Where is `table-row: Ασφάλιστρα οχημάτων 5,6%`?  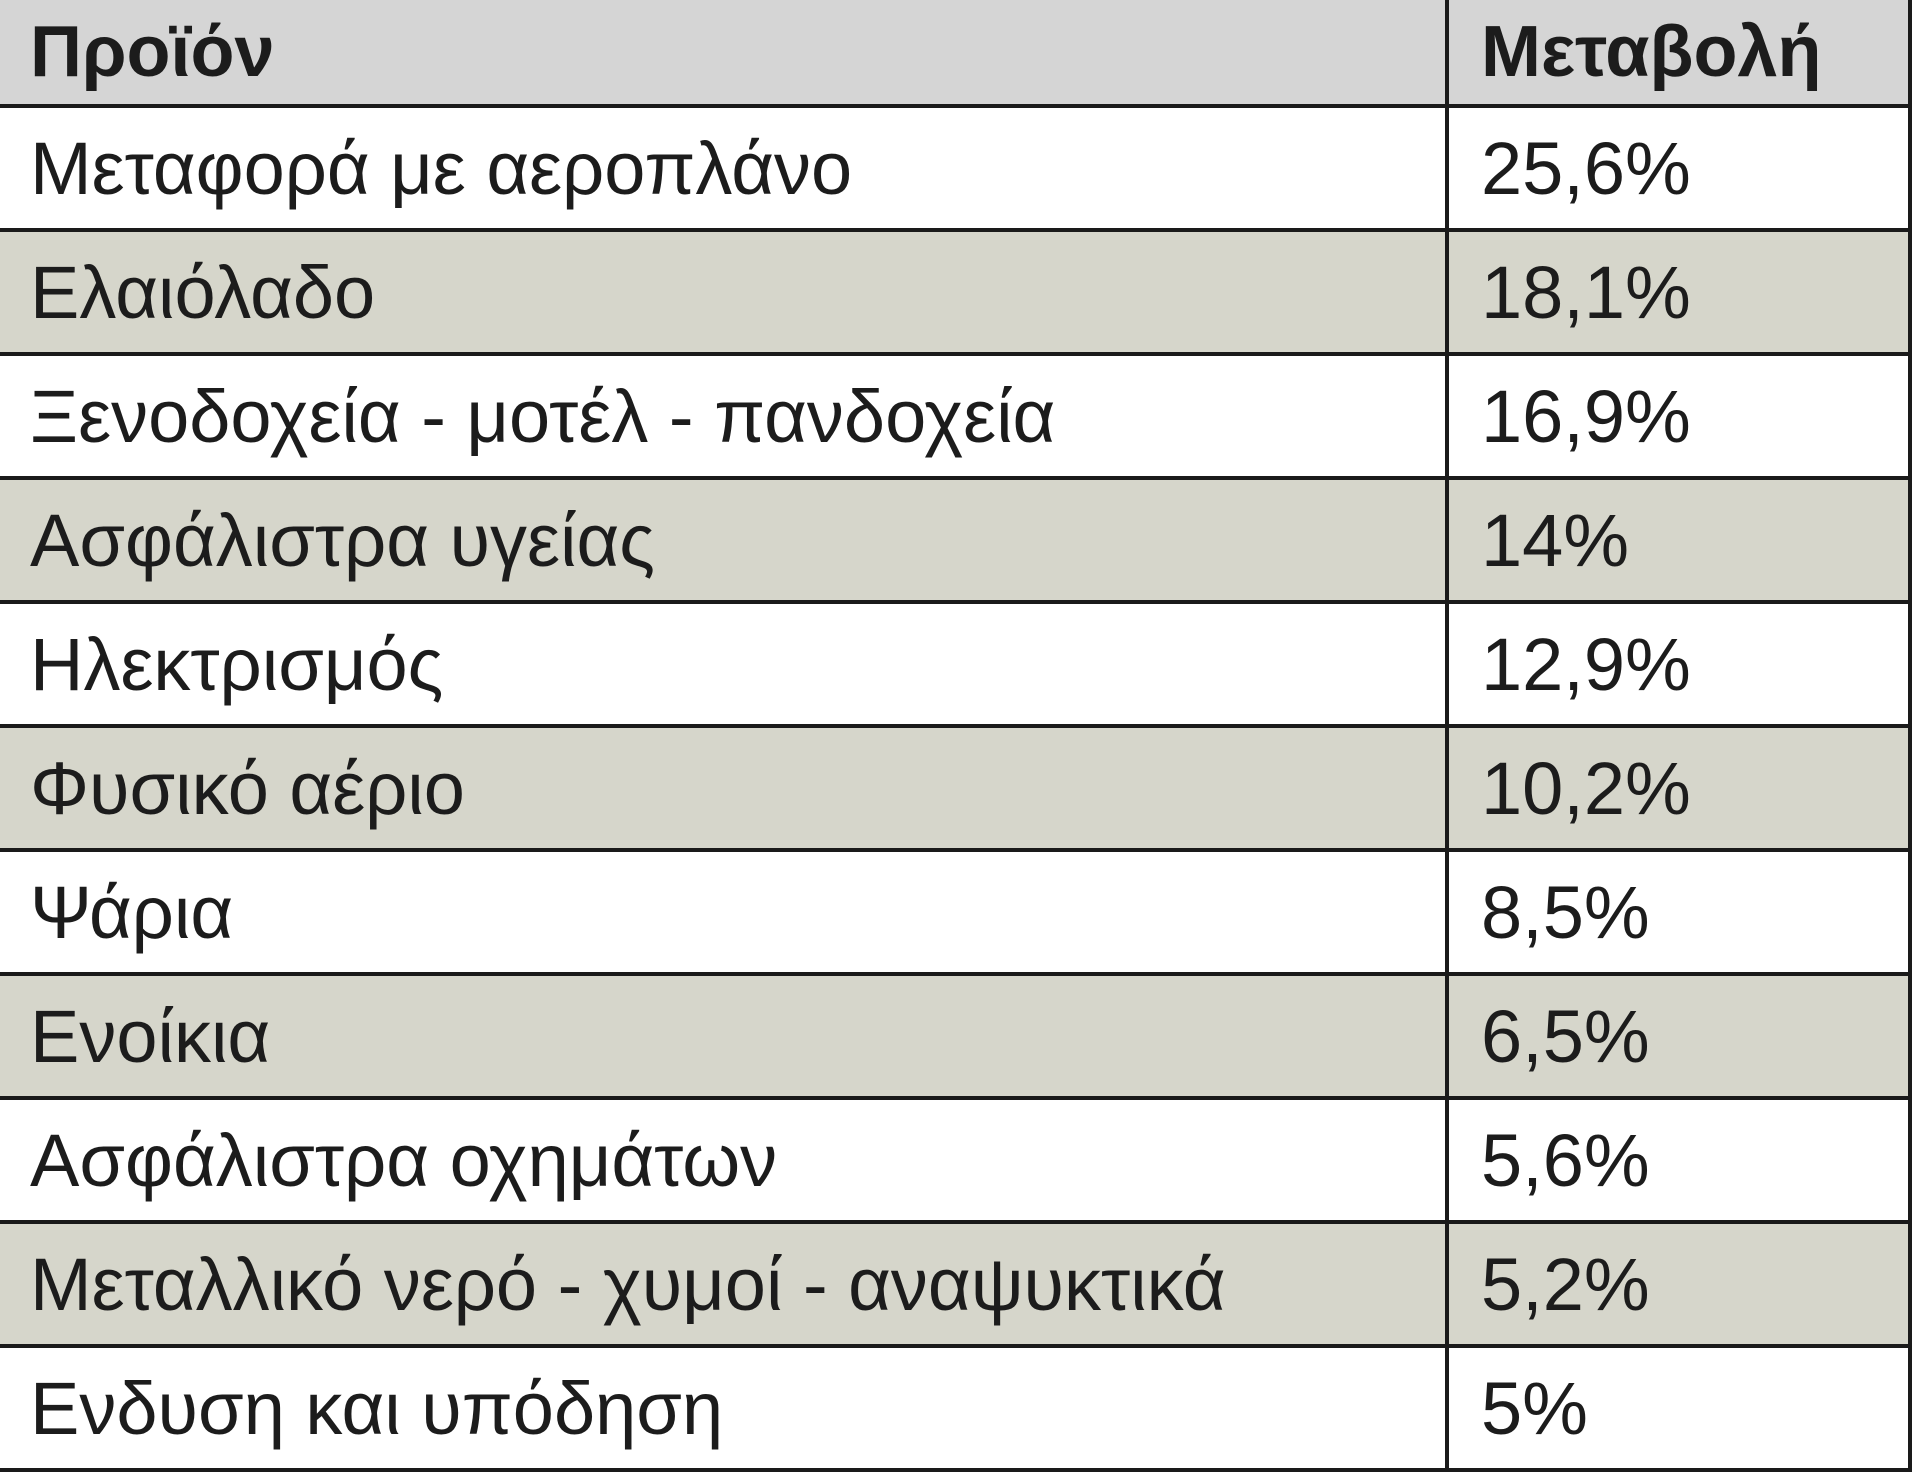
table-row: Ασφάλιστρα οχημάτων 5,6% is located at coordinates (956, 1160).